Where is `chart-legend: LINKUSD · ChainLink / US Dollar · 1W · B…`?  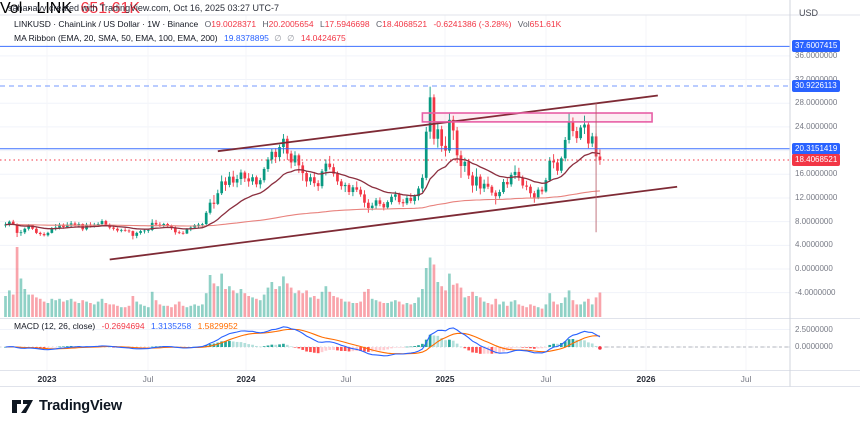 chart-legend: LINKUSD · ChainLink / US Dollar · 1W · B… is located at coordinates (287, 32).